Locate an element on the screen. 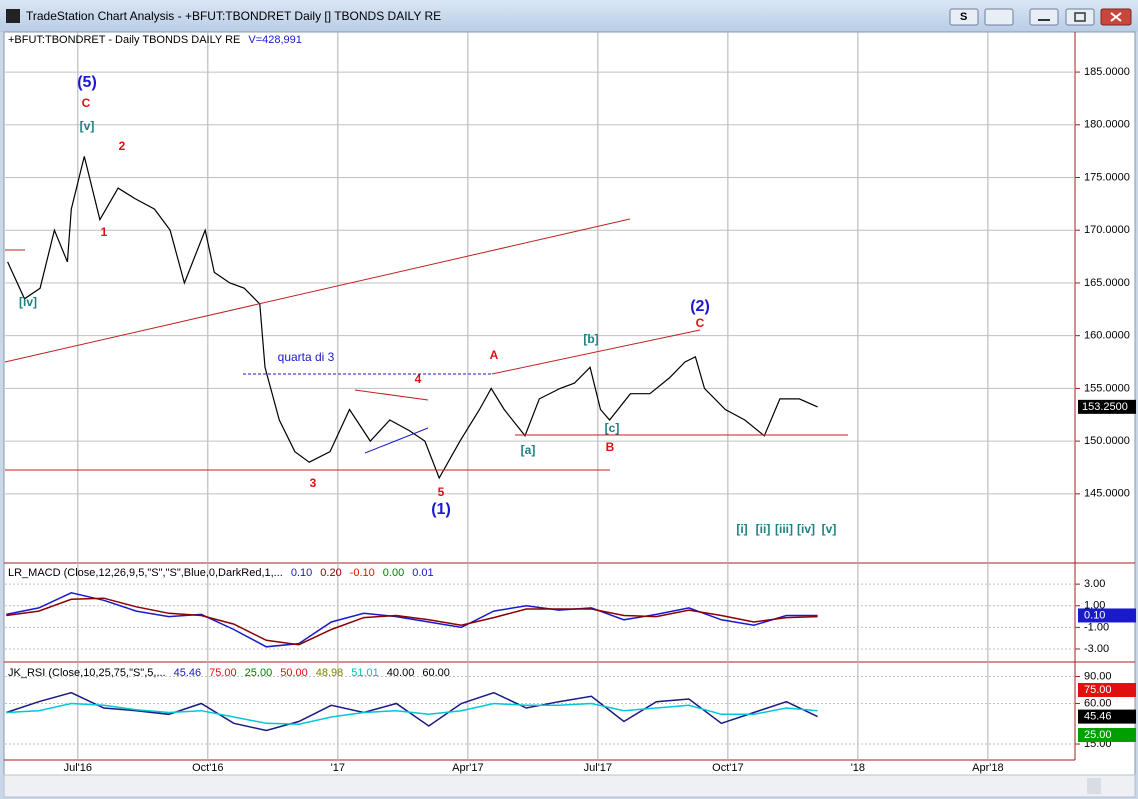  panel-header: +BFUT:TBONDRET - Daily TBONDS DAILY RE is located at coordinates (124, 40).